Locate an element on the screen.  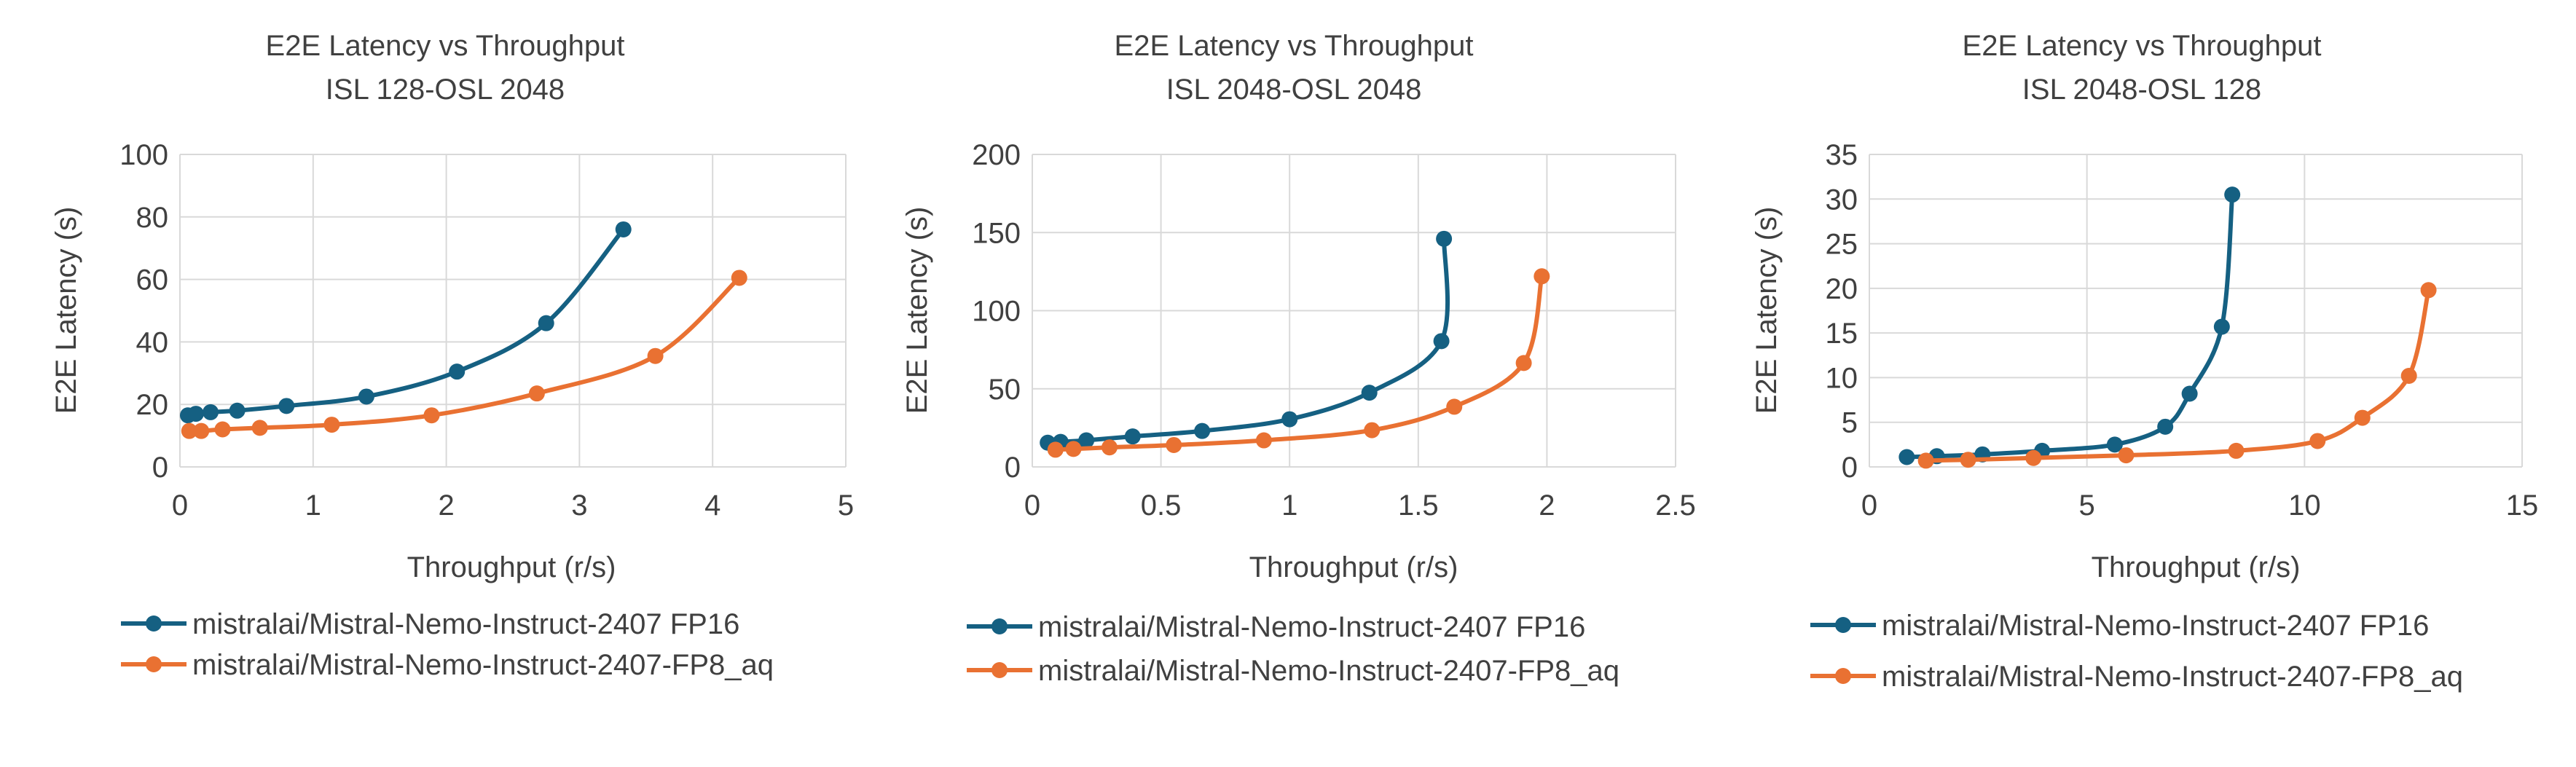
y-tick-label: 200 is located at coordinates (996, 155).